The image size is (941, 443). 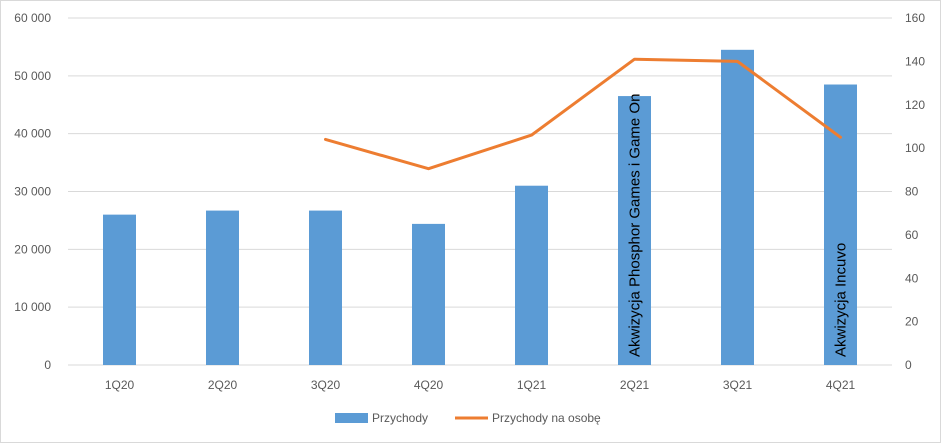 What do you see at coordinates (223, 385) in the screenshot?
I see `x-tick-label: 2Q20` at bounding box center [223, 385].